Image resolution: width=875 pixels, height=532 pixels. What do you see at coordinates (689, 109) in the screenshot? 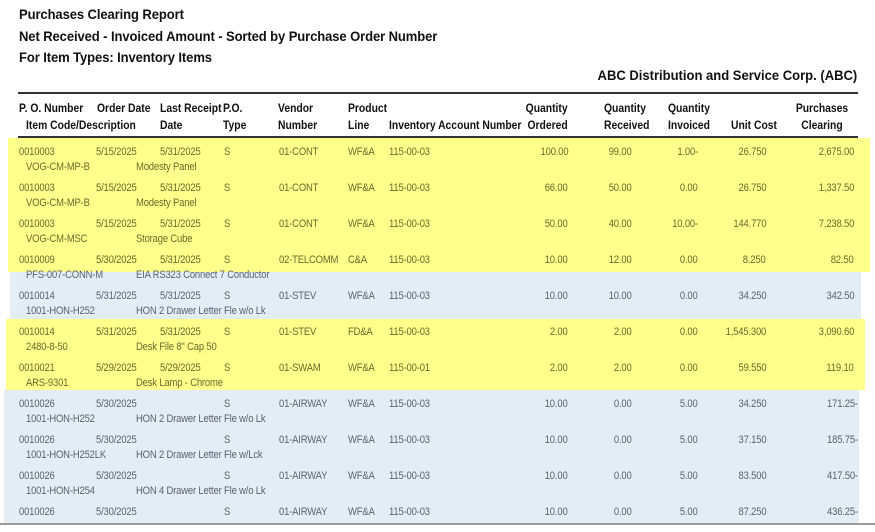
I see `col-qty-invoiced: Quantity` at bounding box center [689, 109].